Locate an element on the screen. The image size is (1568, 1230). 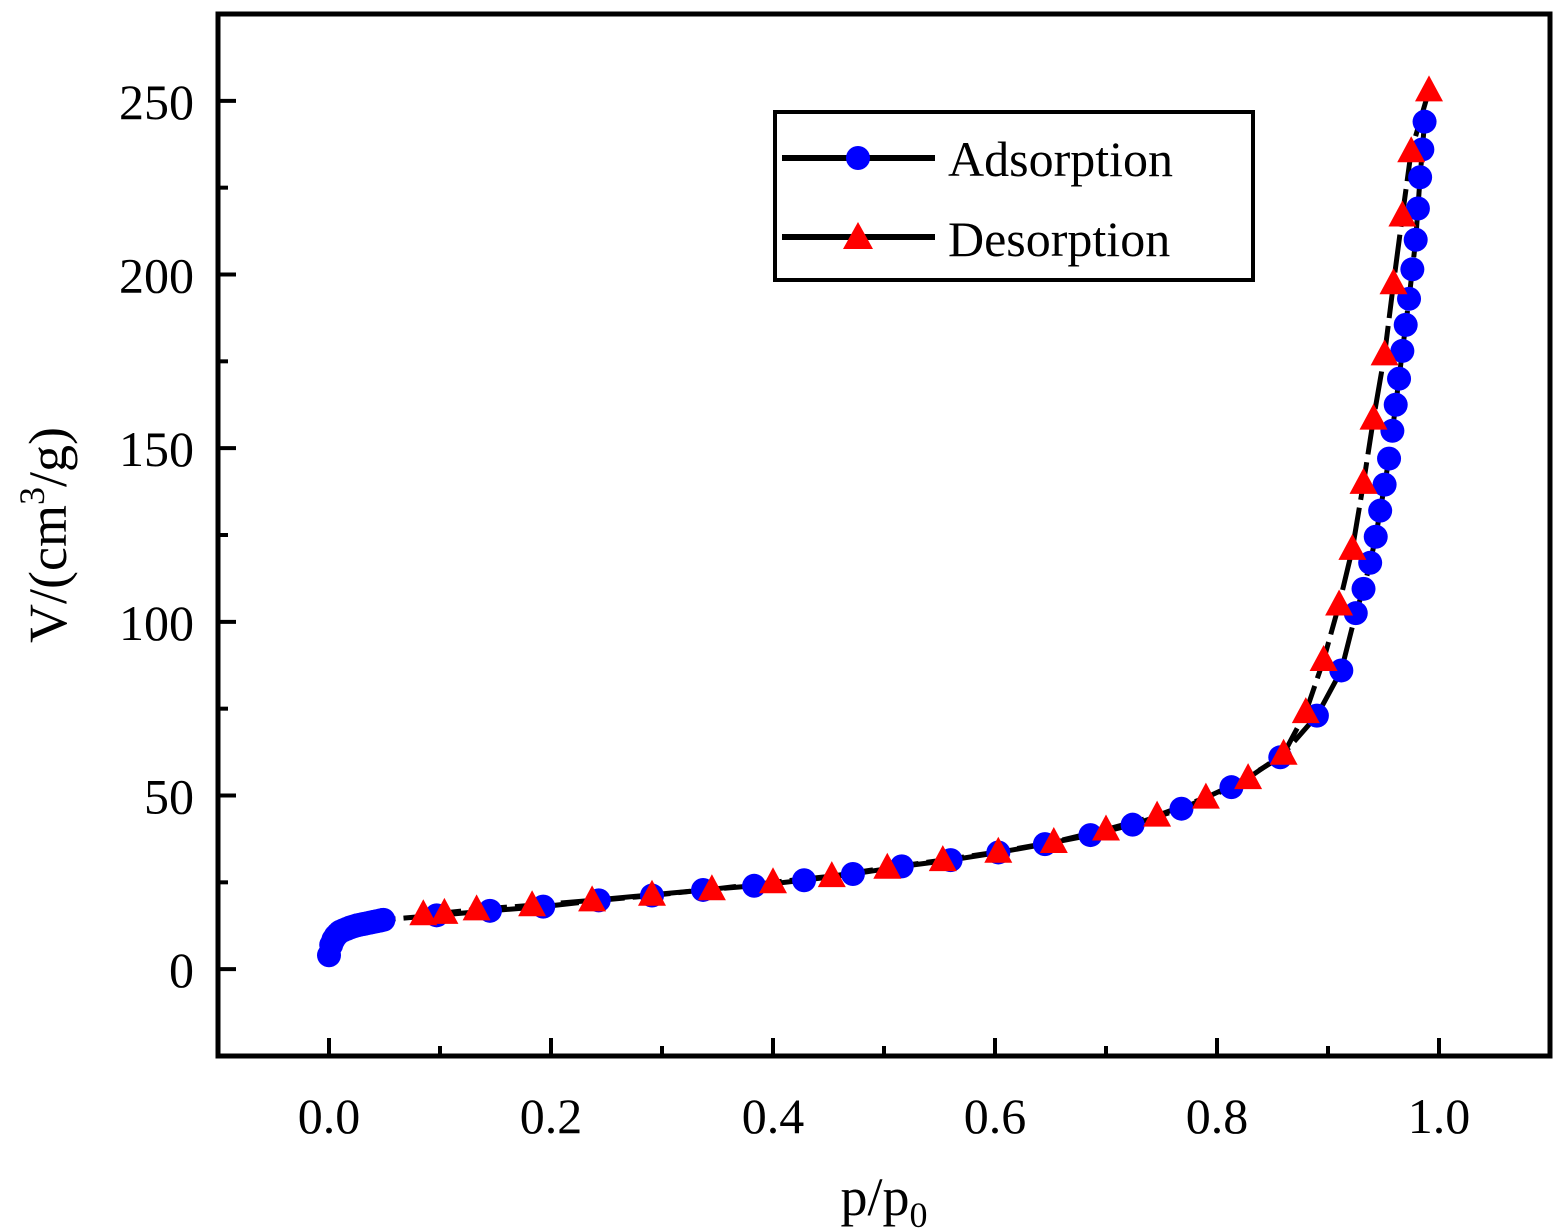
x-tick-label: 0.6 is located at coordinates (995, 1116).